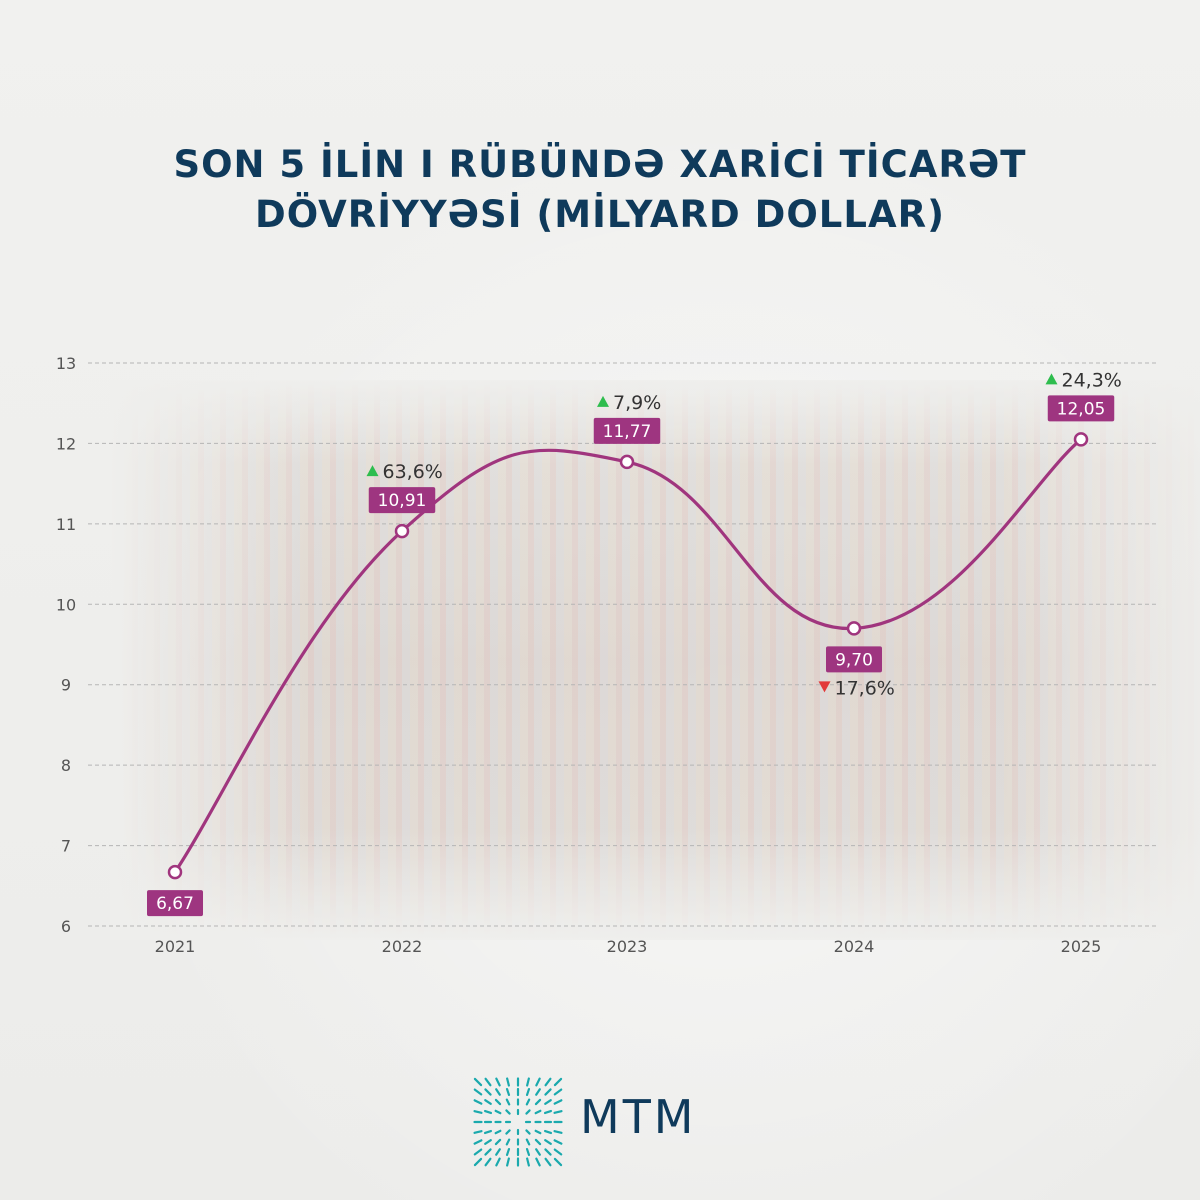 The height and width of the screenshot is (1200, 1200). I want to click on chart-title-line-2: DÖVRİYYƏSİ (MİLYARD DOLLAR), so click(599, 214).